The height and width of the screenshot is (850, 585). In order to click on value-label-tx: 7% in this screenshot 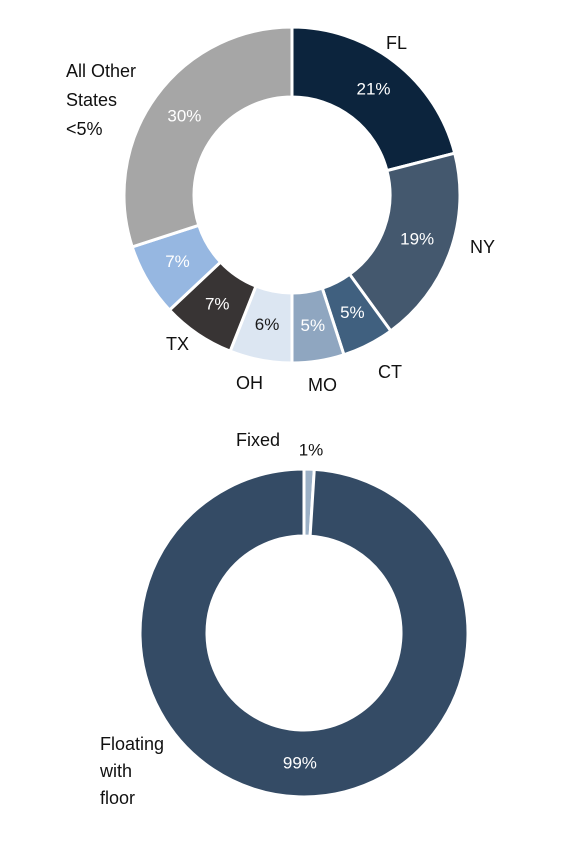, I will do `click(217, 303)`.